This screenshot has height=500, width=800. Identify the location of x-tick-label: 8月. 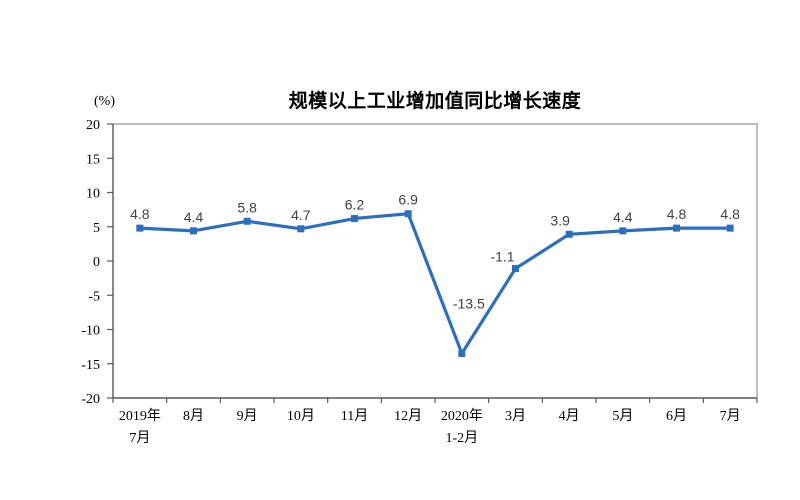
(193, 416).